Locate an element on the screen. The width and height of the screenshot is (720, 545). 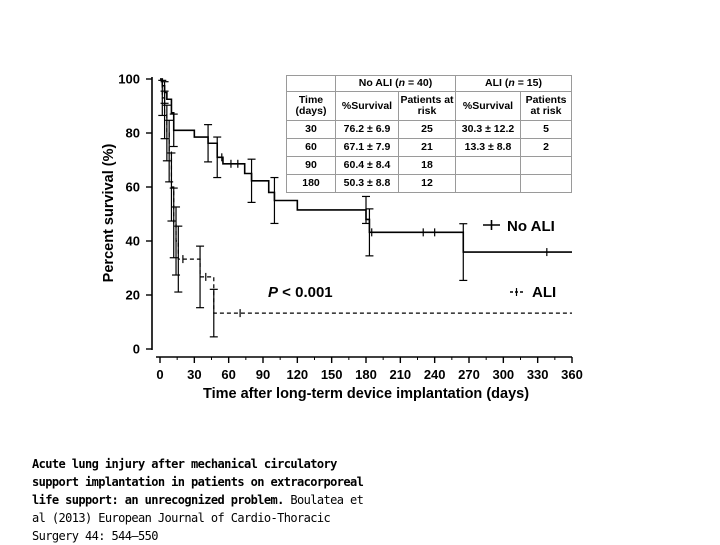
x-tick-label: 330 is located at coordinates (538, 374).